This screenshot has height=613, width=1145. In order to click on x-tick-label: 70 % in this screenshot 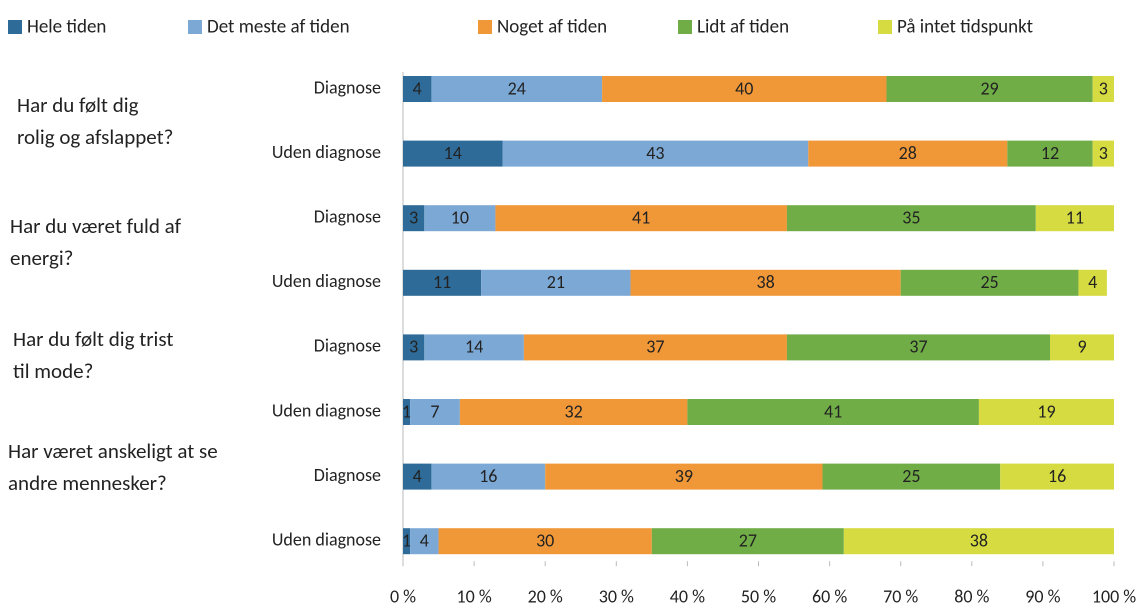, I will do `click(900, 596)`.